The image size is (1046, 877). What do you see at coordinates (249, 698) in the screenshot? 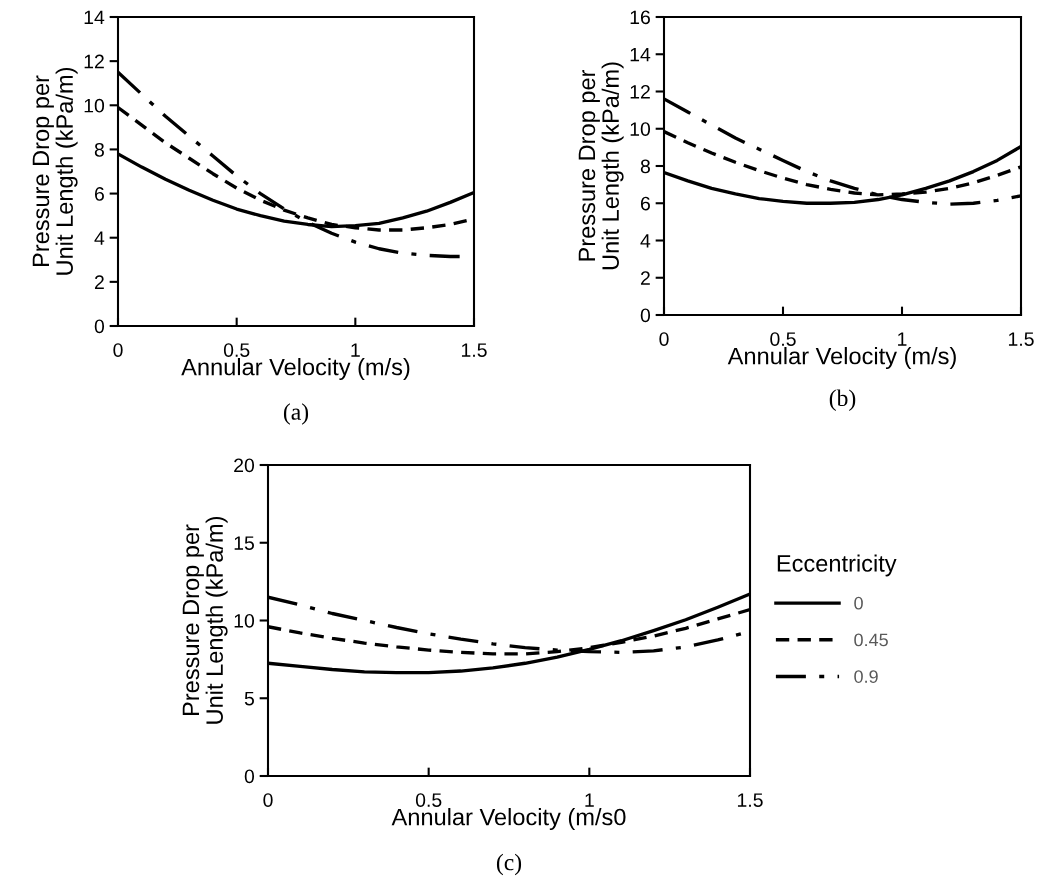
I see `y-tick-label: 5` at bounding box center [249, 698].